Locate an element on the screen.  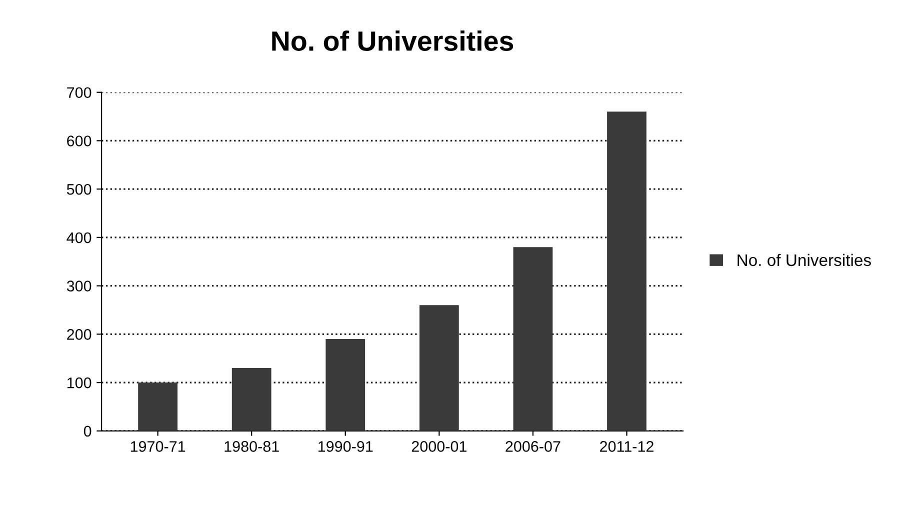
y-tick-label: 100 is located at coordinates (79, 382).